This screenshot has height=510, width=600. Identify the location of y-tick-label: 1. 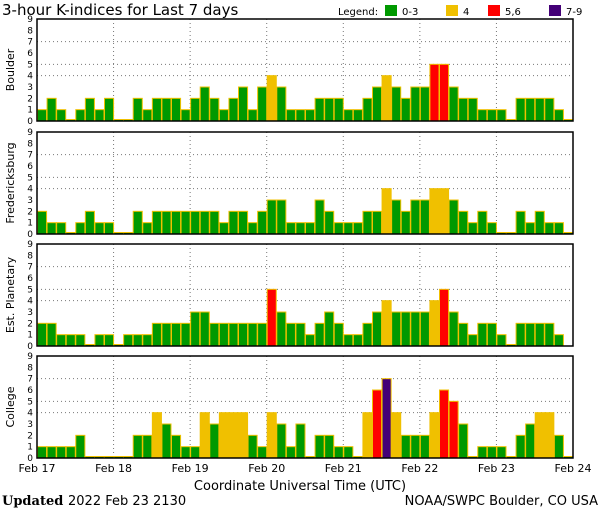
(30, 448).